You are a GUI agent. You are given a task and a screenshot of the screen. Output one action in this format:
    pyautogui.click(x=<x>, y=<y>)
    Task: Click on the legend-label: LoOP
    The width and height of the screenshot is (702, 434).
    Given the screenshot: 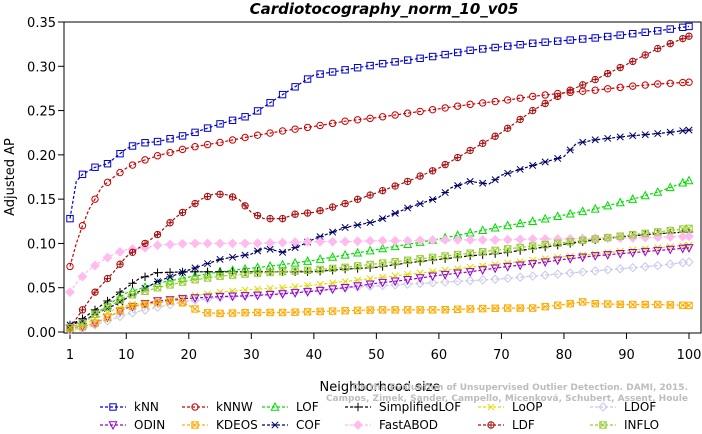 What is the action you would take?
    pyautogui.click(x=527, y=407)
    